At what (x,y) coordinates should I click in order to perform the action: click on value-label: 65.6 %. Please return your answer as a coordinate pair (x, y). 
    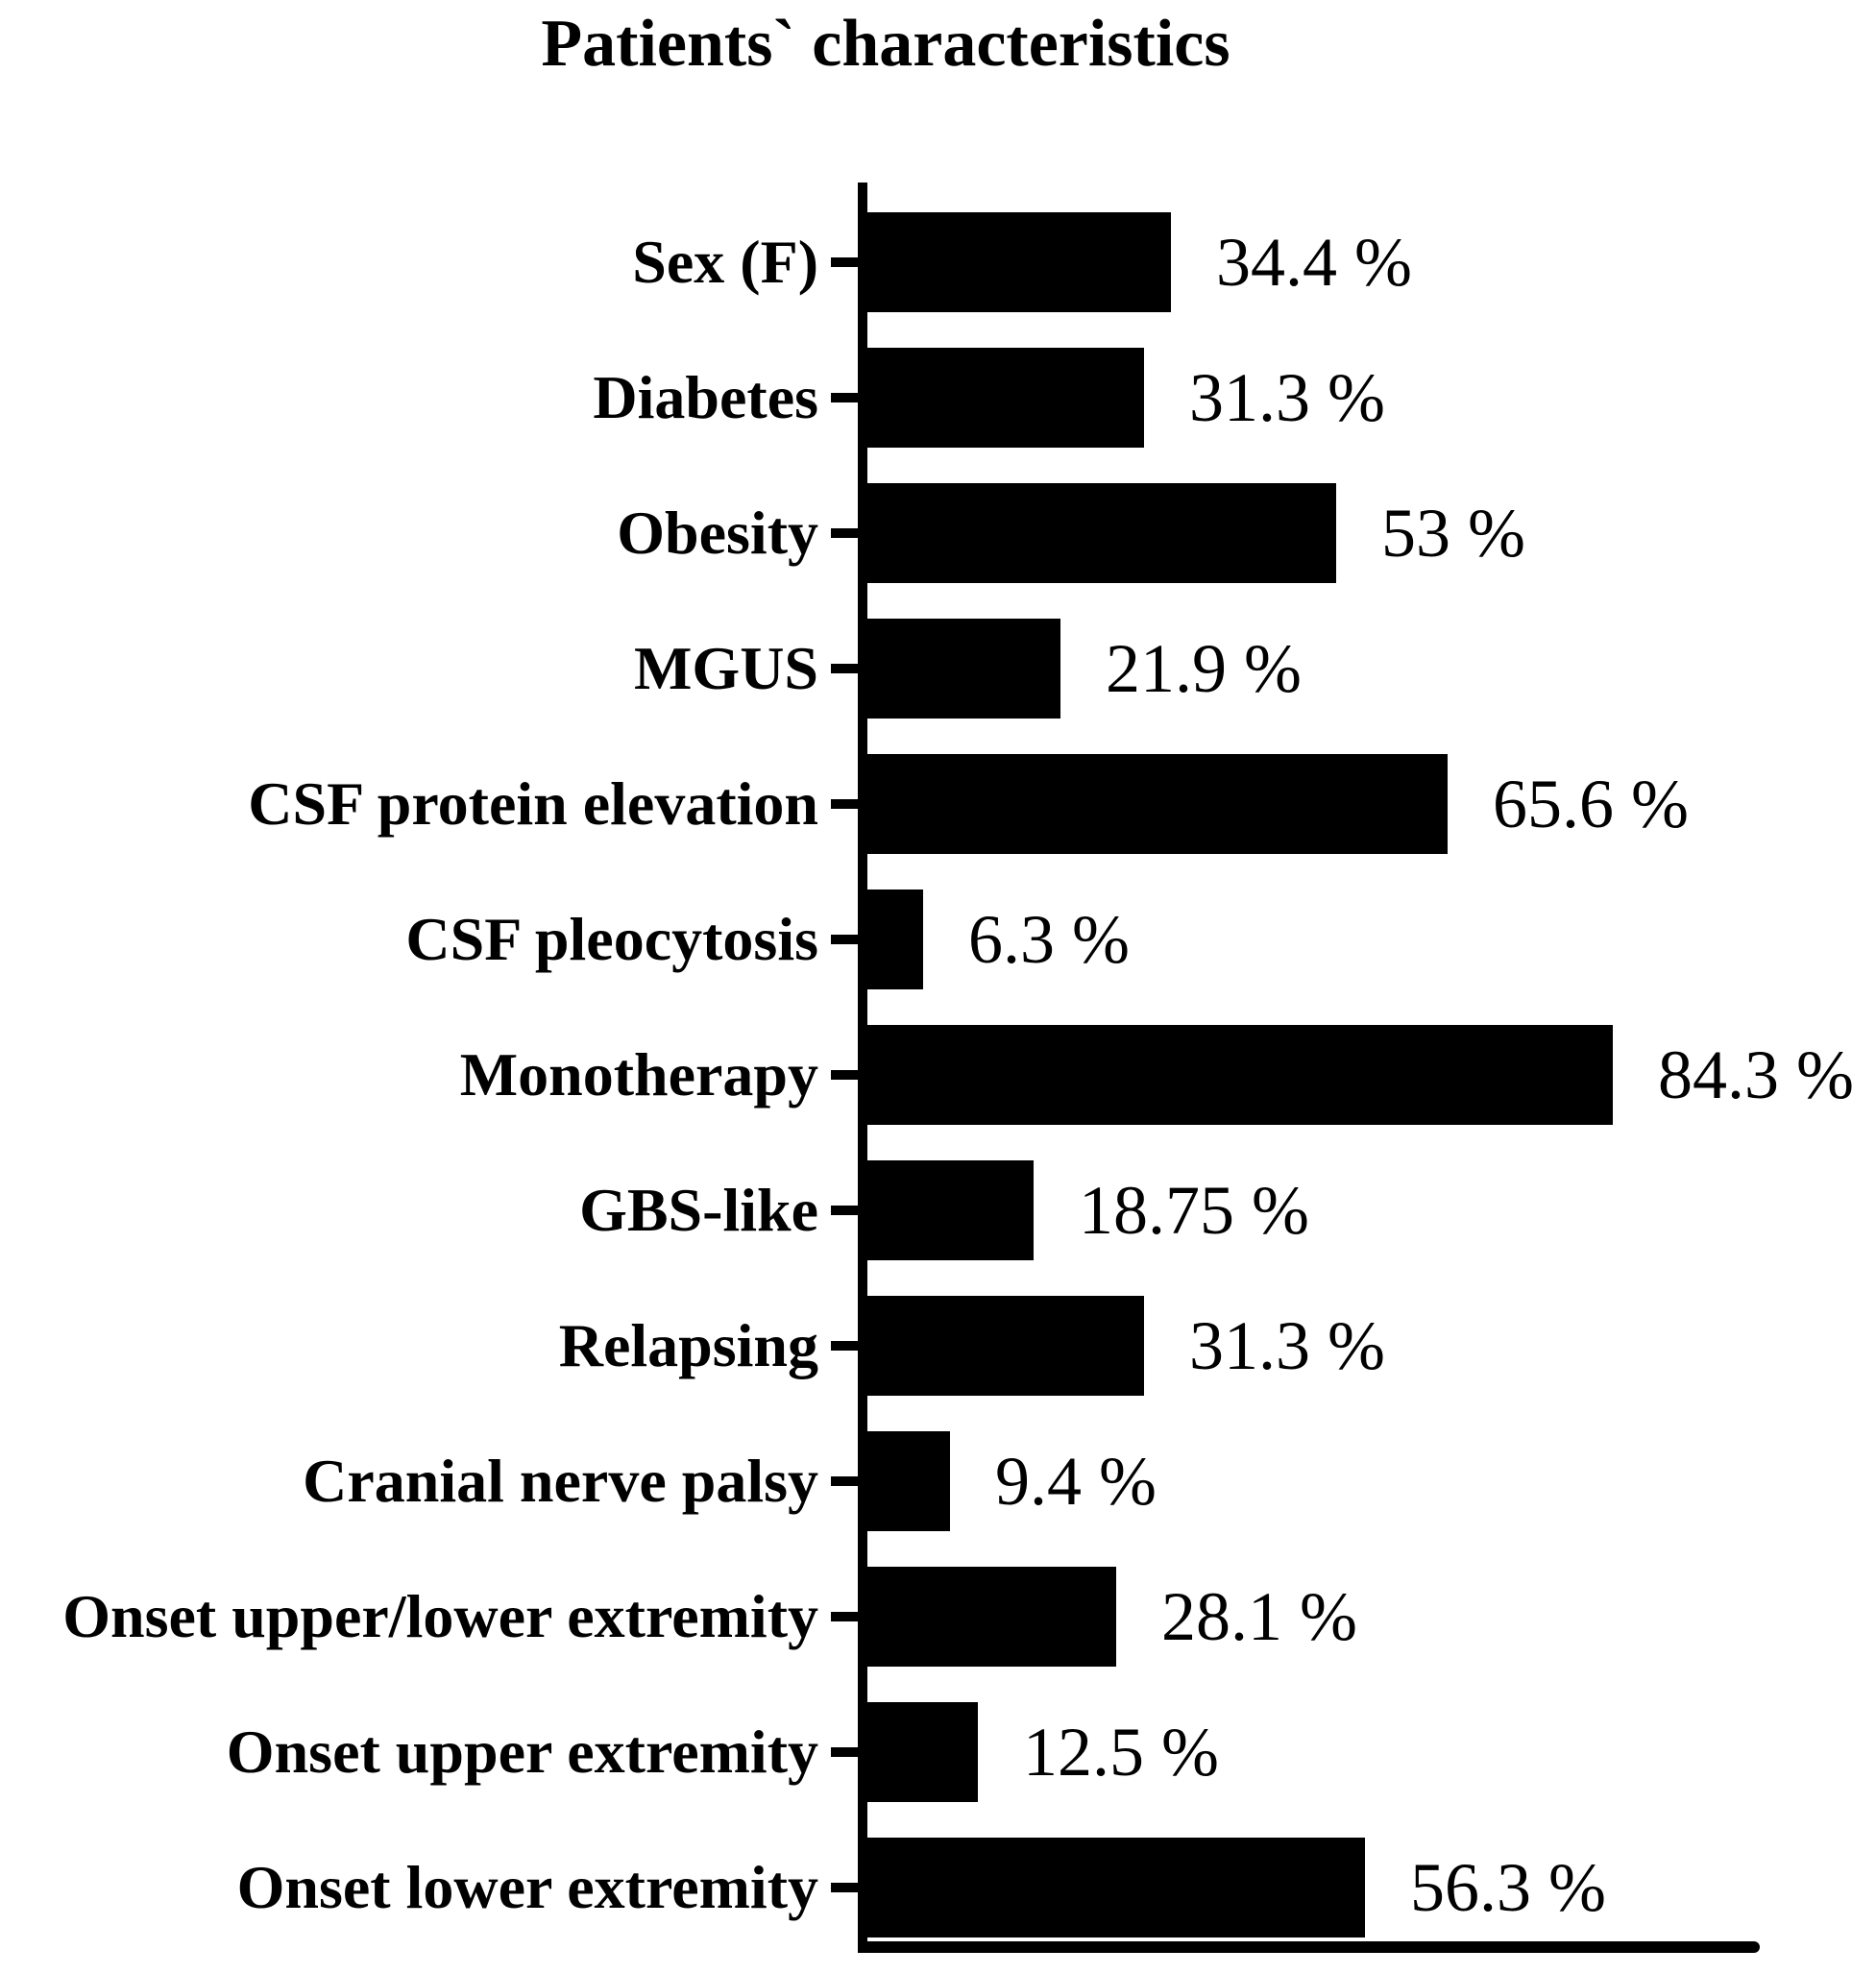
    Looking at the image, I should click on (1591, 803).